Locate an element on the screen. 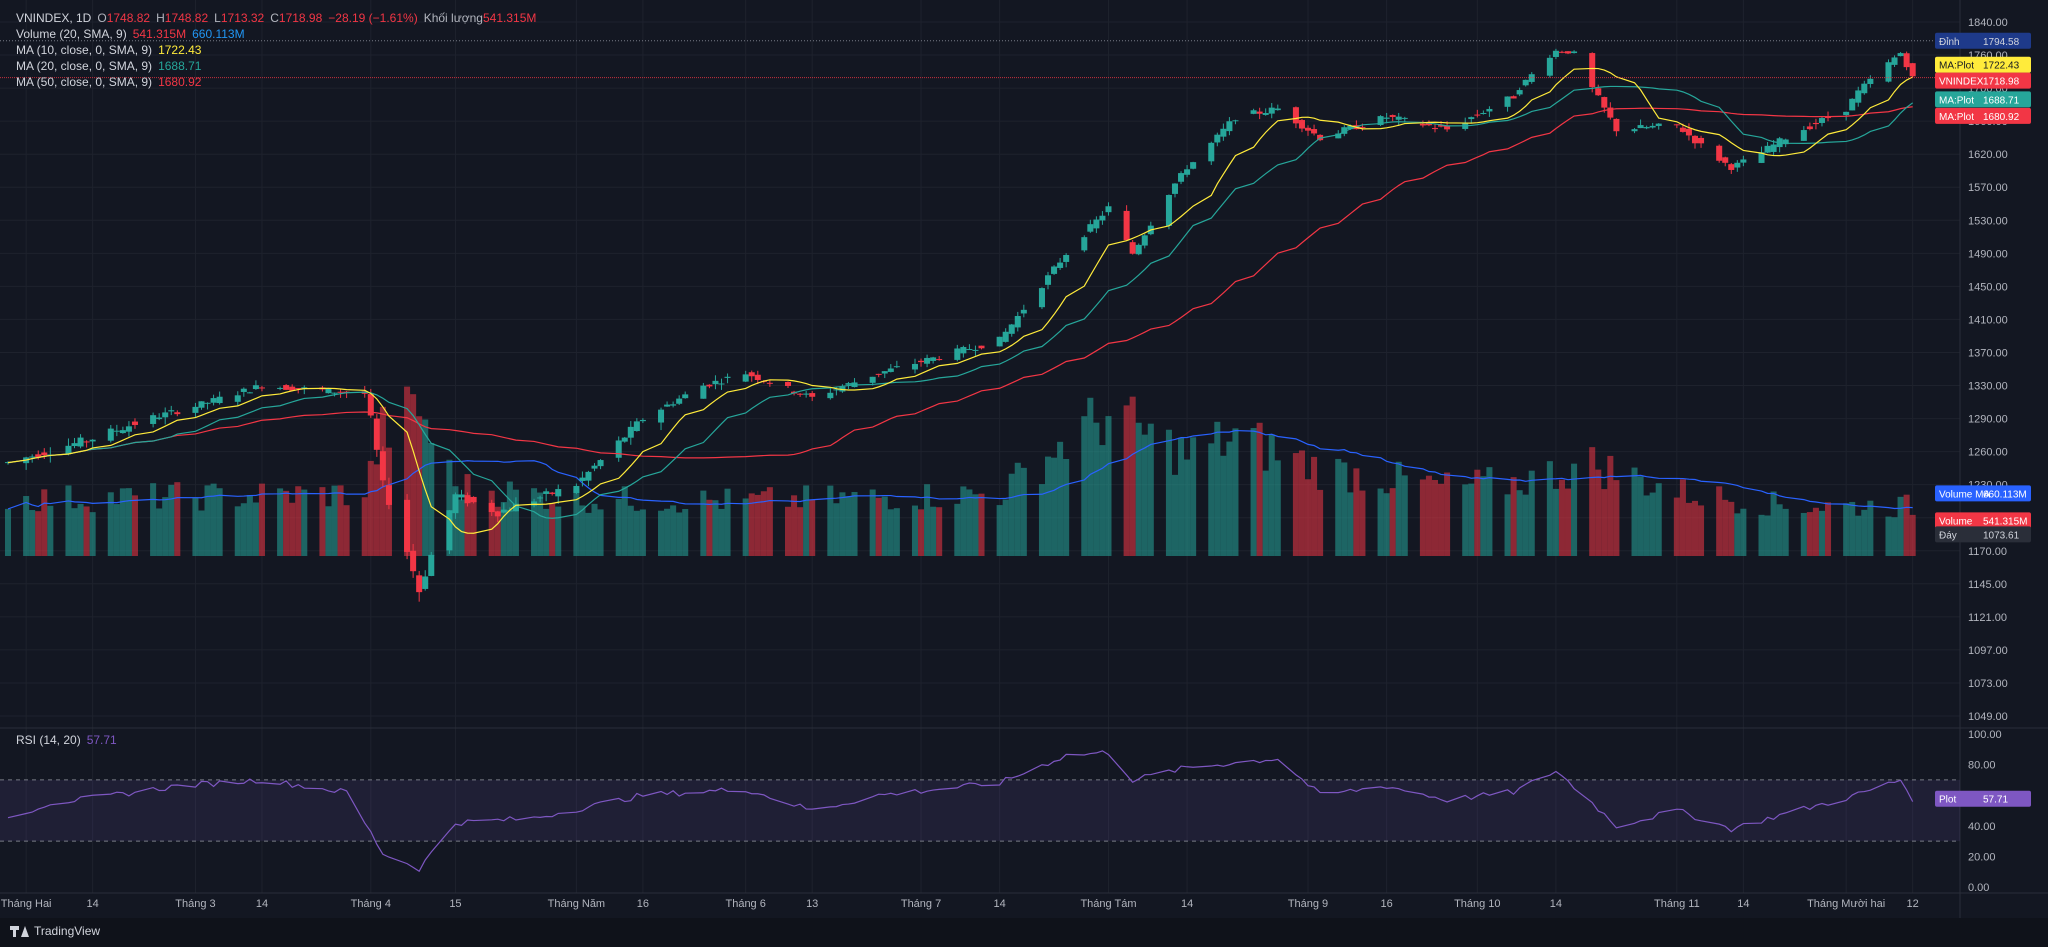  price-tick-label: 1840.00 is located at coordinates (1988, 23).